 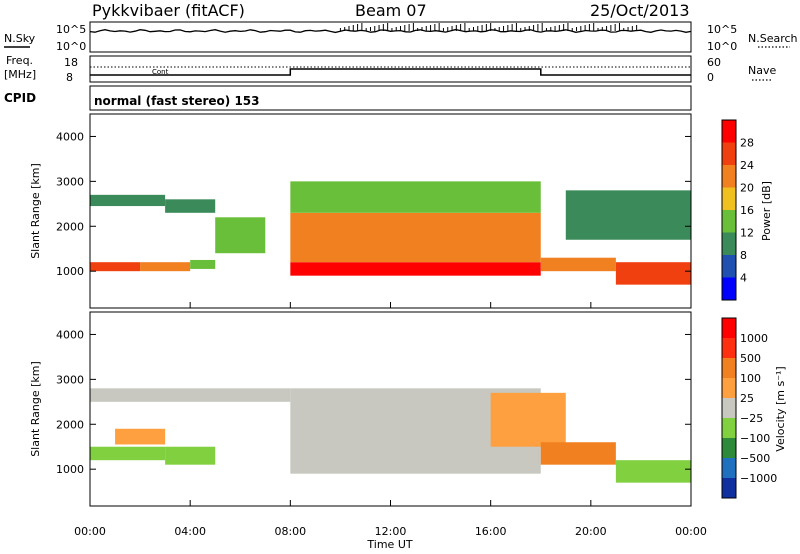 I want to click on velocity-heatmap, so click(x=390, y=435).